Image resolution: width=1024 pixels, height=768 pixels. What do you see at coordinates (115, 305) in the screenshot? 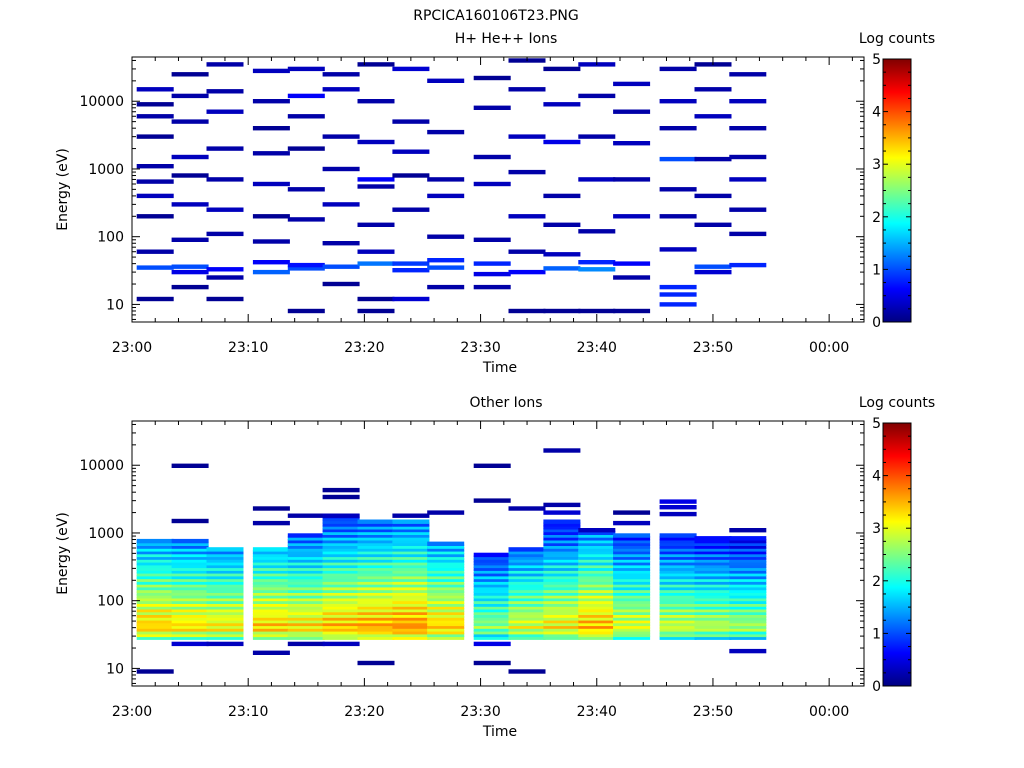
I see `y-tick-label: 10` at bounding box center [115, 305].